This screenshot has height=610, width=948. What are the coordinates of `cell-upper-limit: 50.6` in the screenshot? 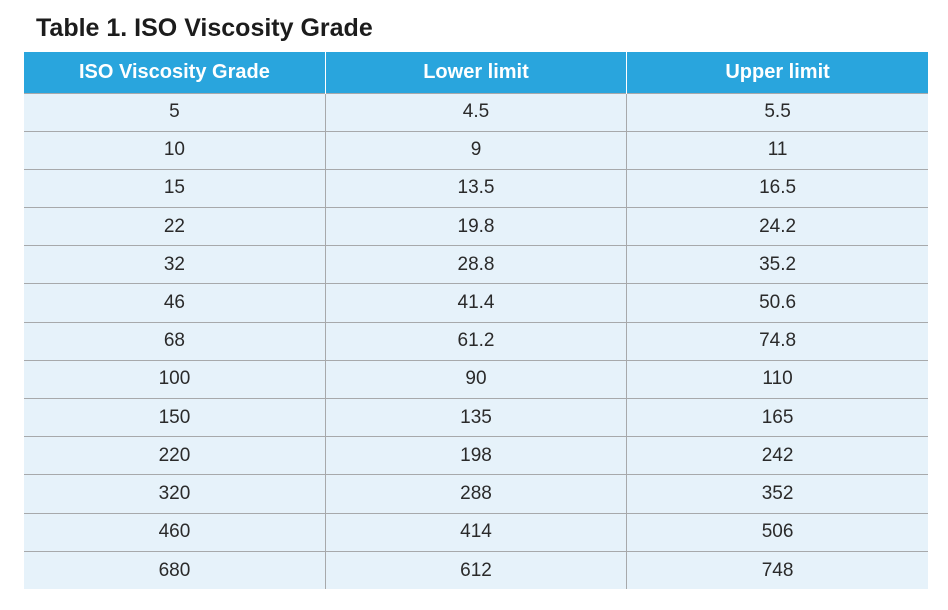 It's located at (777, 303).